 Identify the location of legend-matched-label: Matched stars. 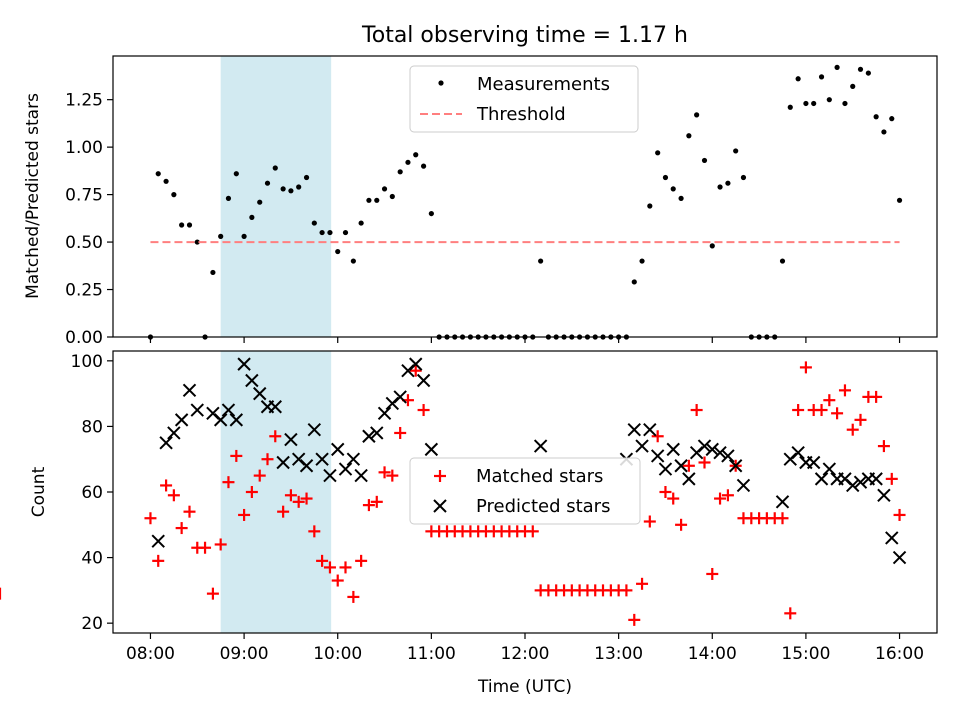
(539, 476).